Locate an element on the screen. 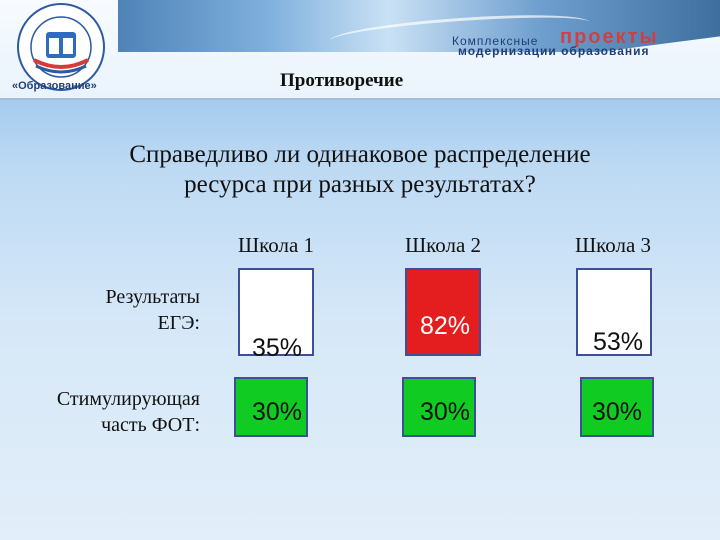 This screenshot has height=540, width=720. logo-emblem-icon is located at coordinates (61, 47).